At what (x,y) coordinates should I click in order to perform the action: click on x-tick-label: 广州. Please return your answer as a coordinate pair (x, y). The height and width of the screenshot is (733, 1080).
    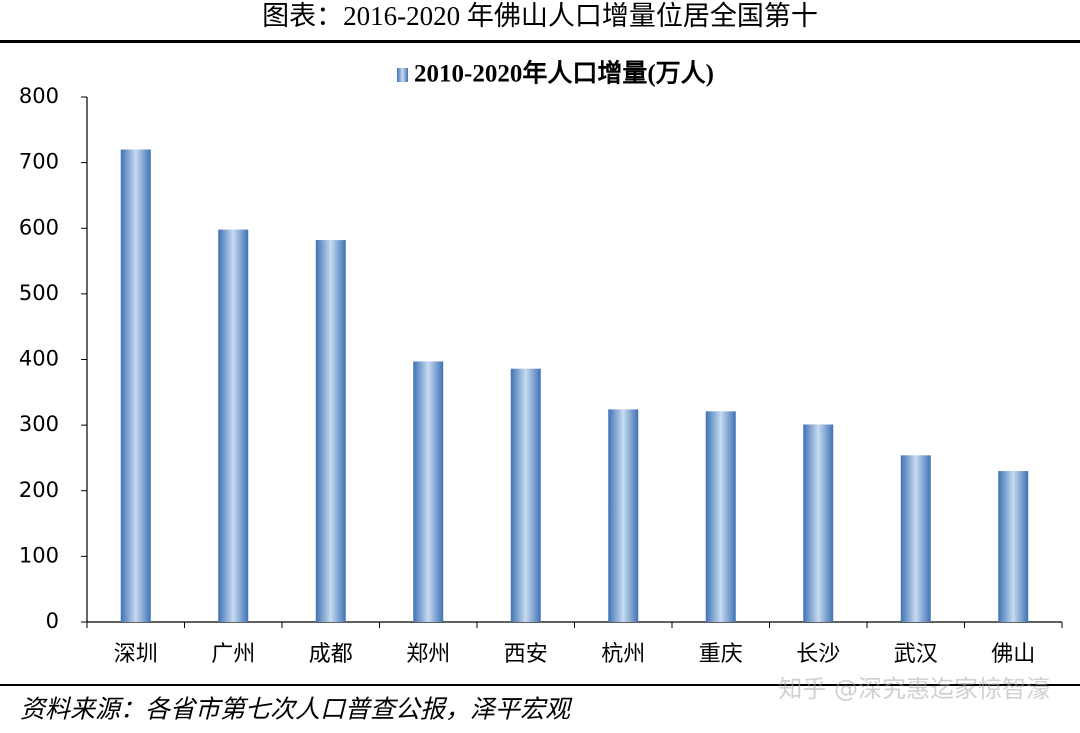
    Looking at the image, I should click on (233, 653).